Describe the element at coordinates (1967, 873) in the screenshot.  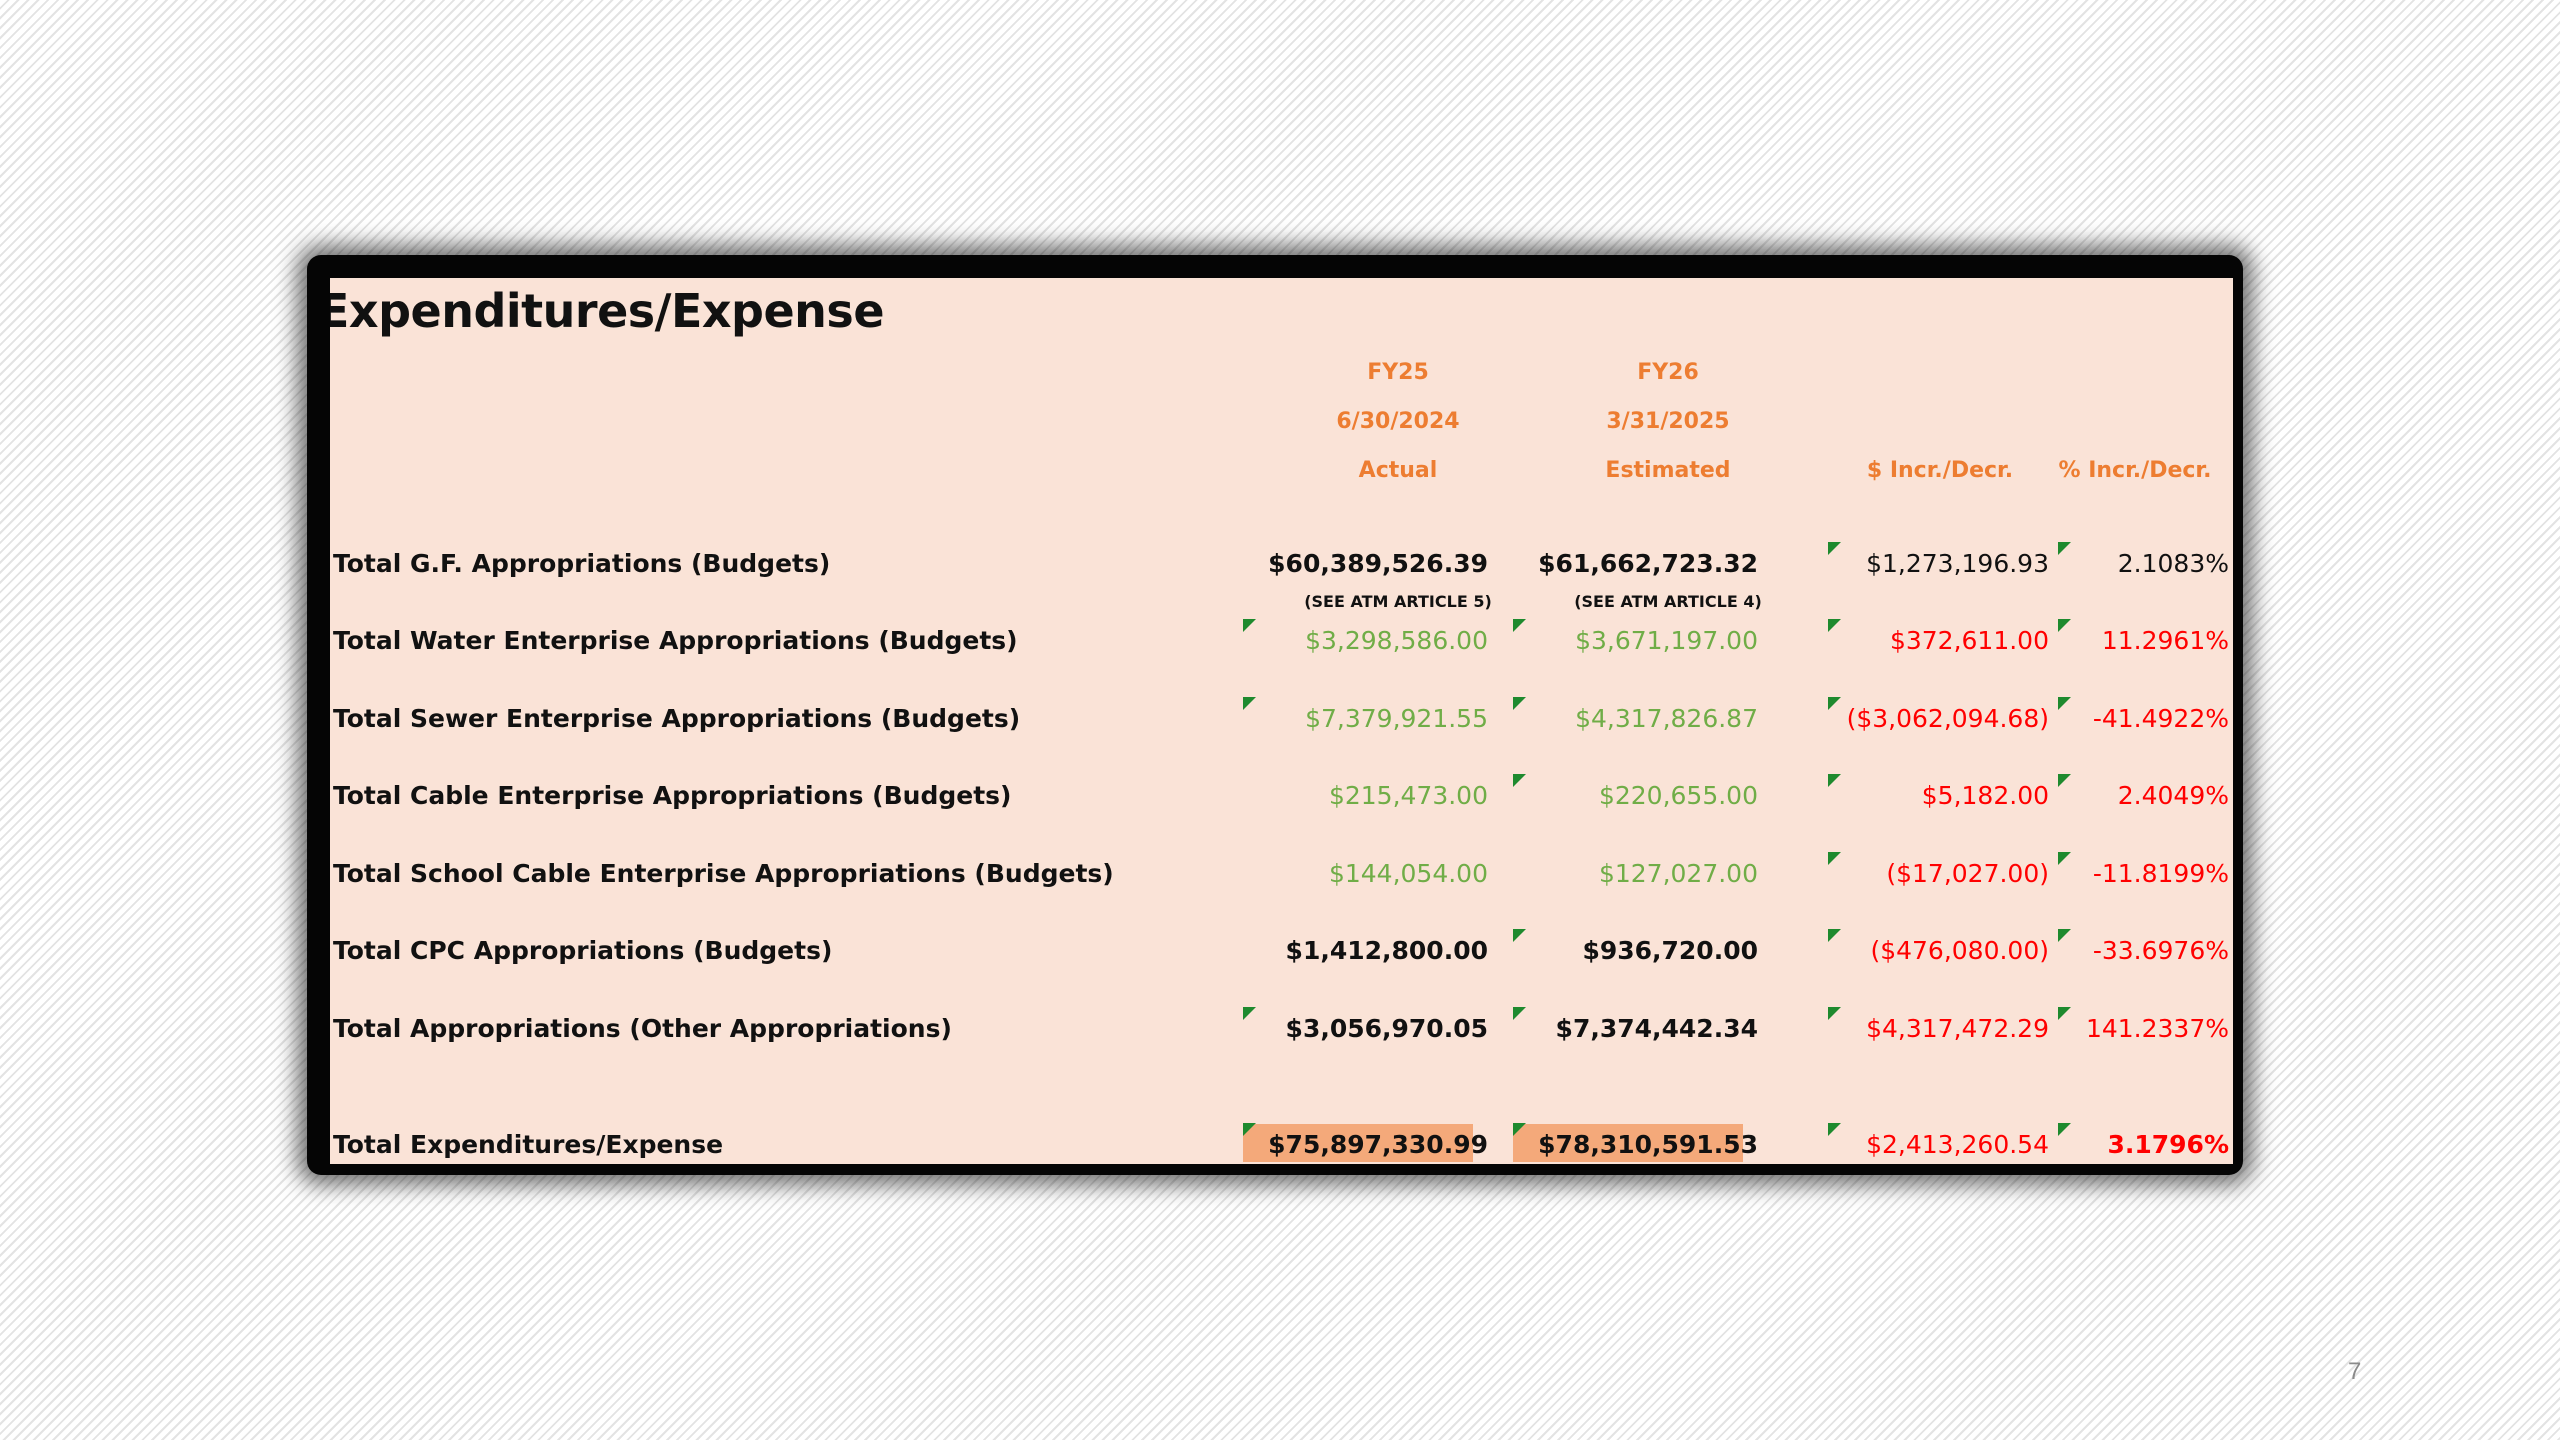
I see `dollar-change: ($17,027.00)` at that location.